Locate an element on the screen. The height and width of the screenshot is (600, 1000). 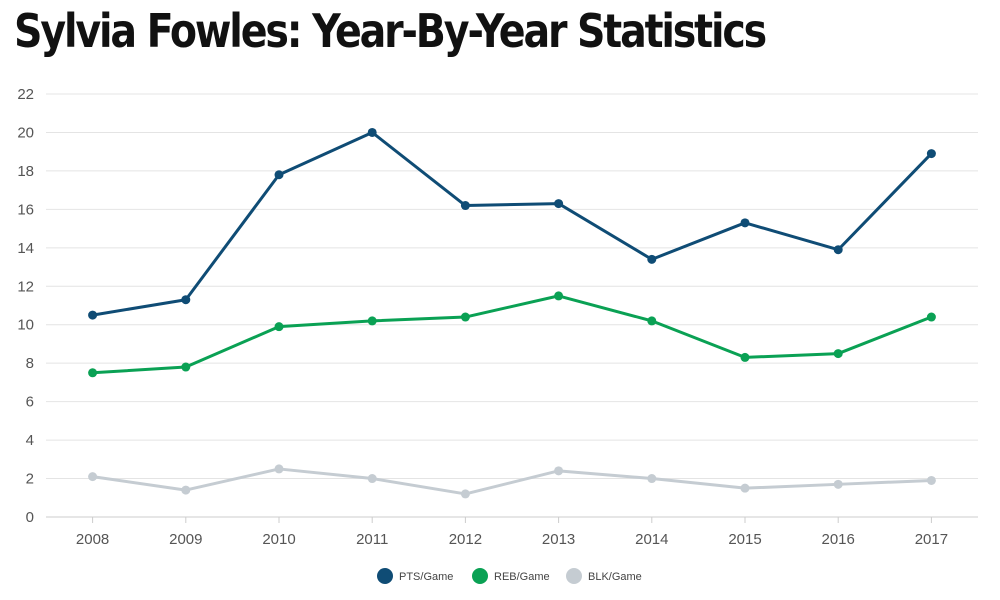
y-tick-label: 16 is located at coordinates (25, 209).